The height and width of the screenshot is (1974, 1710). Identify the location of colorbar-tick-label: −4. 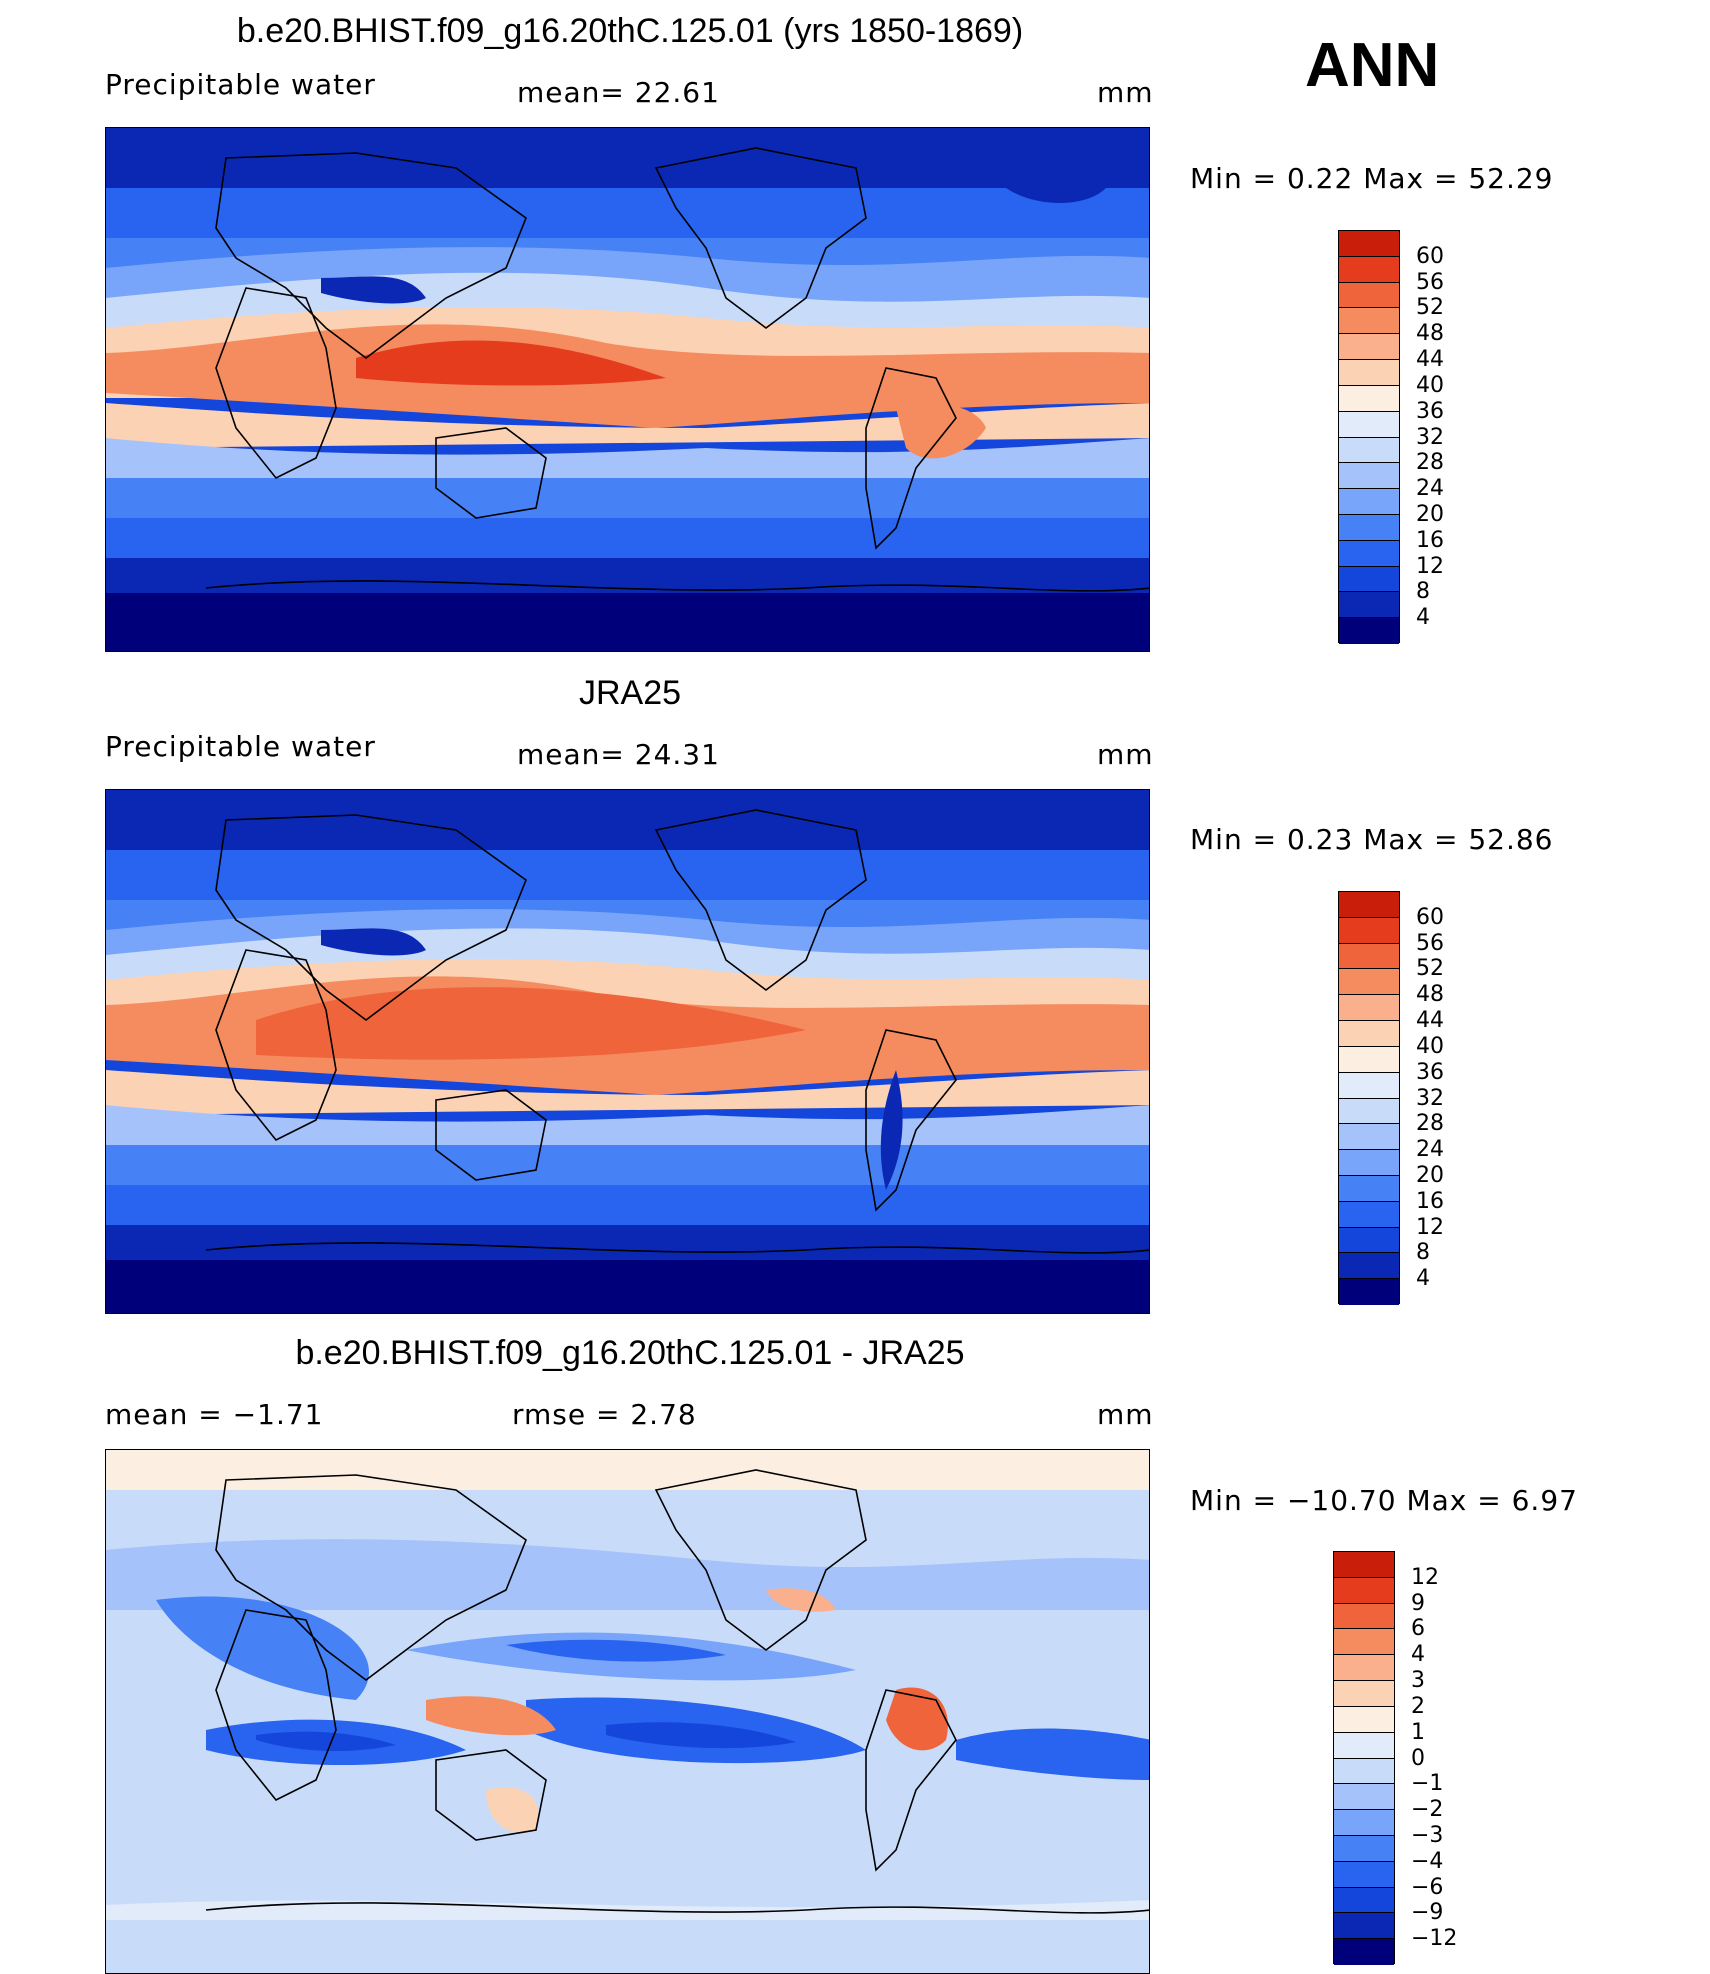
(1427, 1861).